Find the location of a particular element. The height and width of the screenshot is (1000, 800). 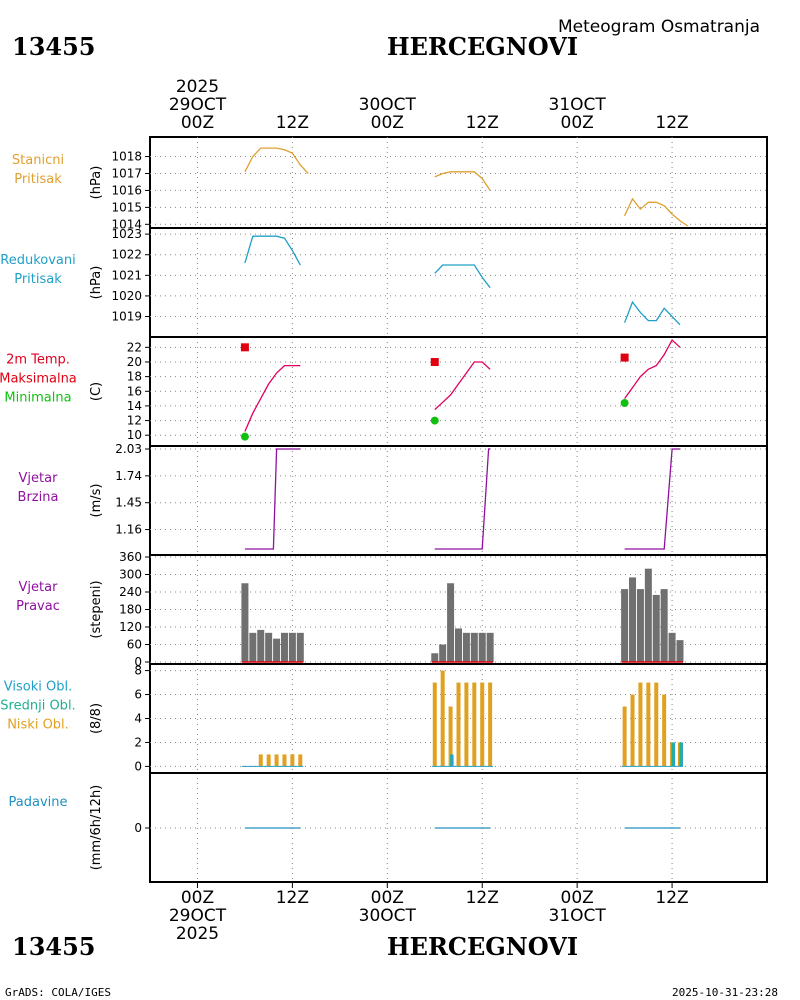

station-id-bottom: 13455 is located at coordinates (54, 946).